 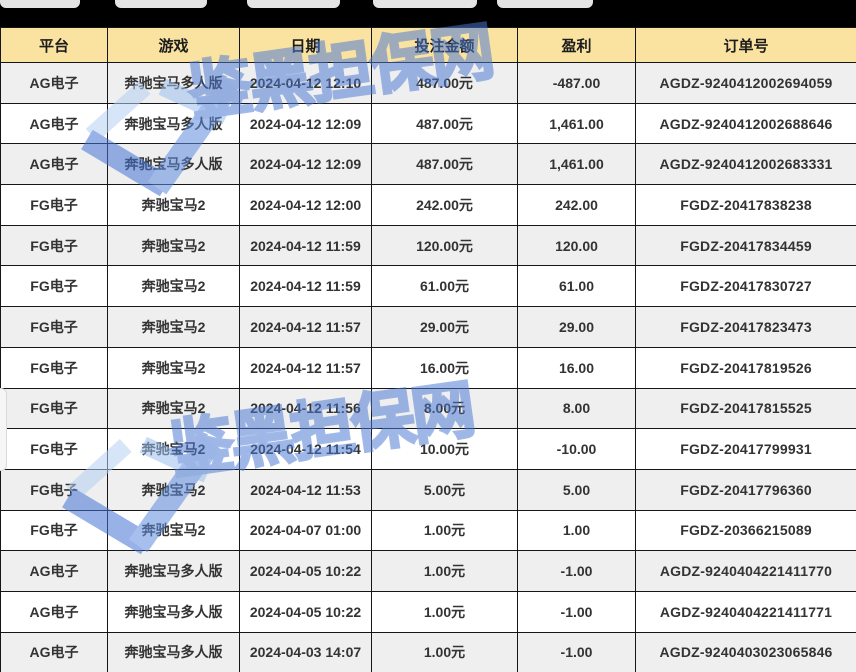 What do you see at coordinates (444, 286) in the screenshot?
I see `cell-bet-amount: 61.00元` at bounding box center [444, 286].